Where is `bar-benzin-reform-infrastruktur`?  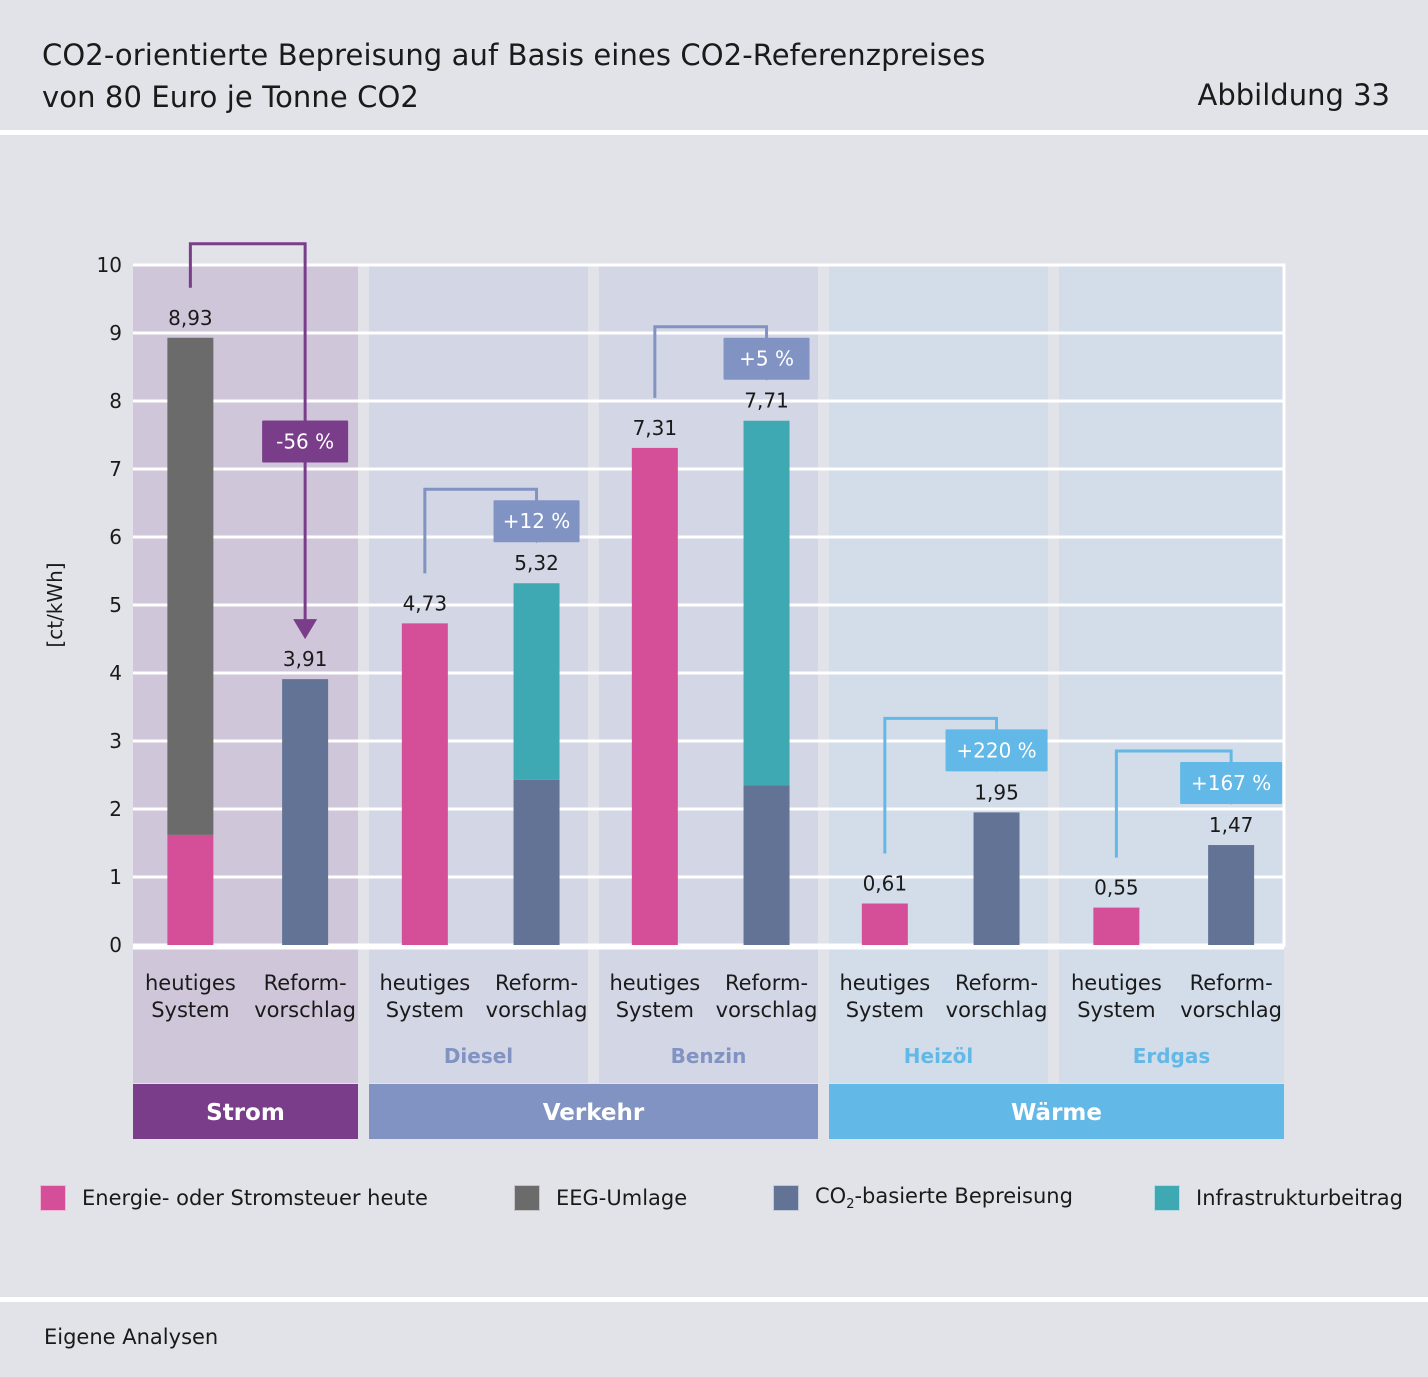
bar-benzin-reform-infrastruktur is located at coordinates (766, 603).